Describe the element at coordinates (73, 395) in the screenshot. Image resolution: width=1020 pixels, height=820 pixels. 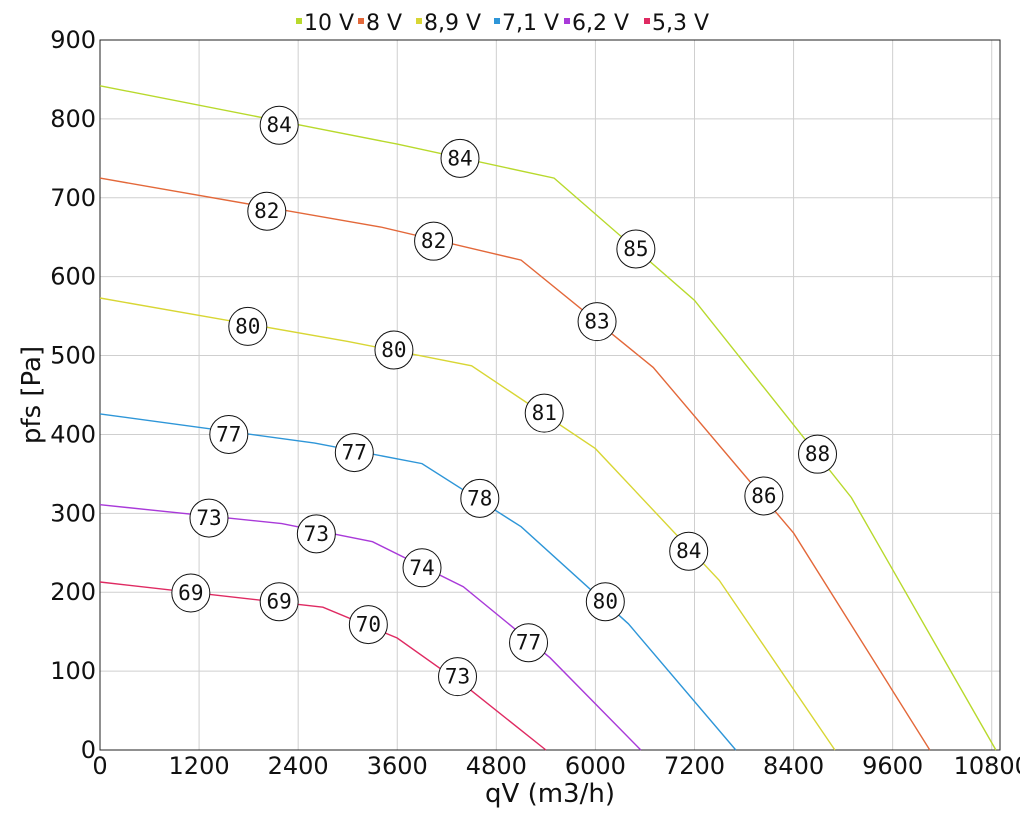
I see `y-axis-ticks: 0 100 200 300 400 500 600 700 800 900` at that location.